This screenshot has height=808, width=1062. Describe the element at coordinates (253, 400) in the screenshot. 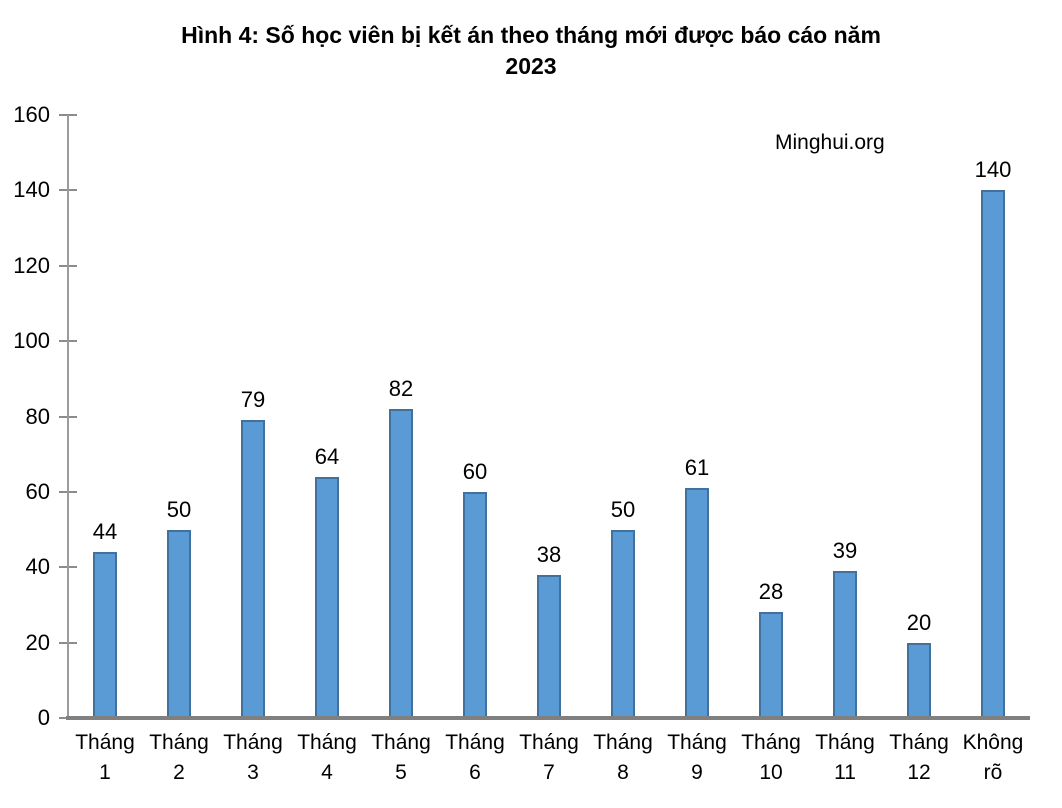

I see `bar-value-label: 79` at that location.